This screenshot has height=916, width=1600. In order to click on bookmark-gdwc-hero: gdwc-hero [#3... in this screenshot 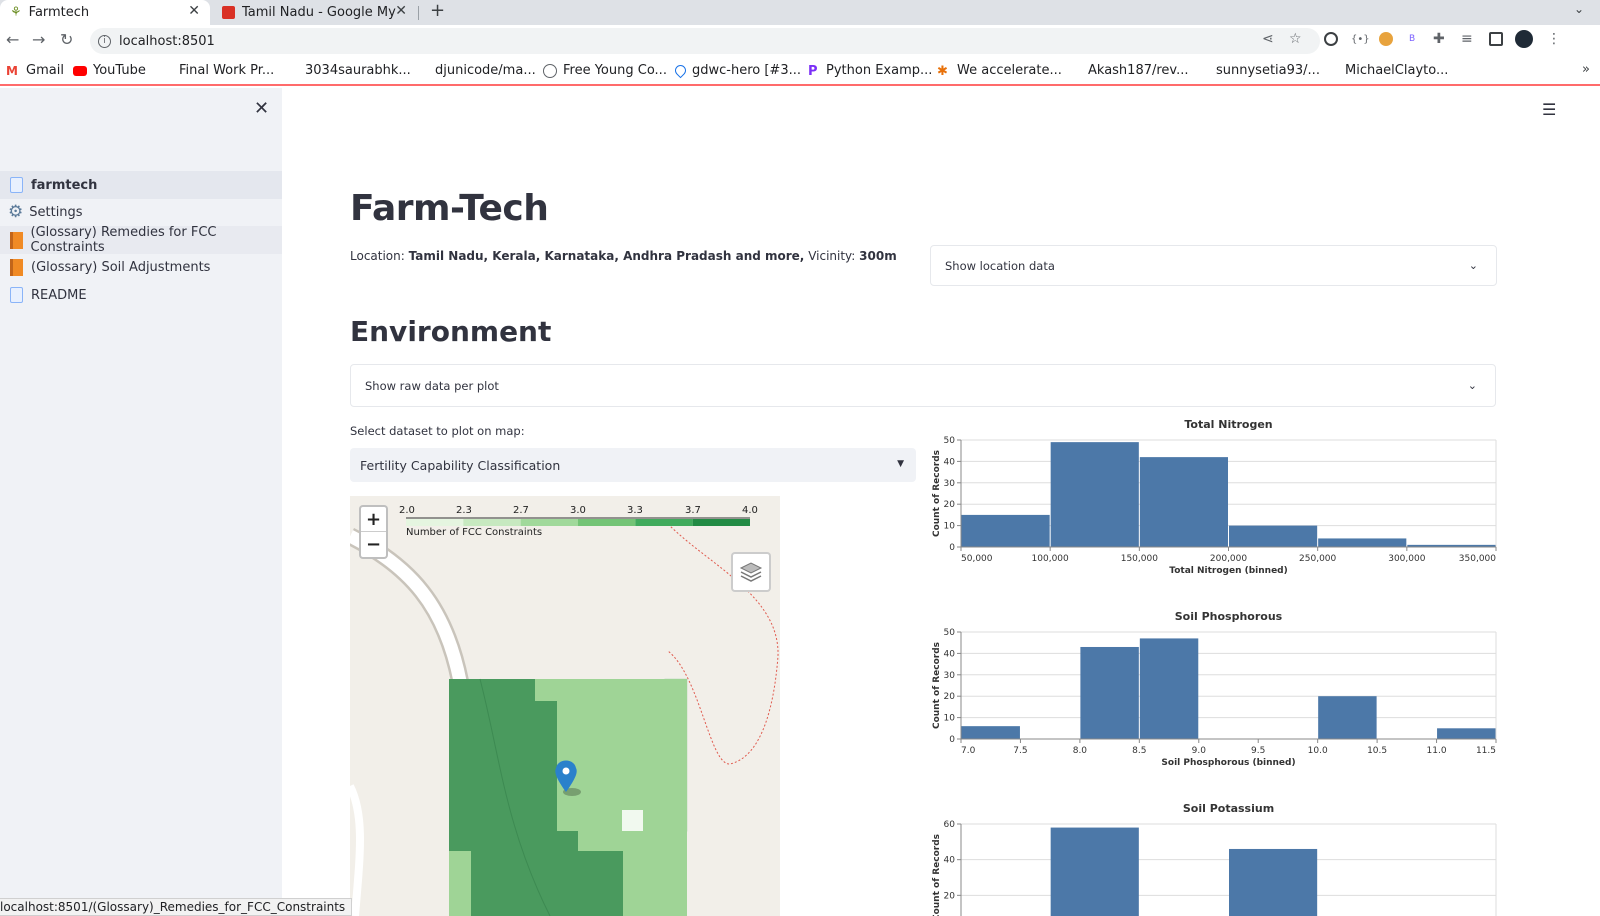, I will do `click(736, 70)`.